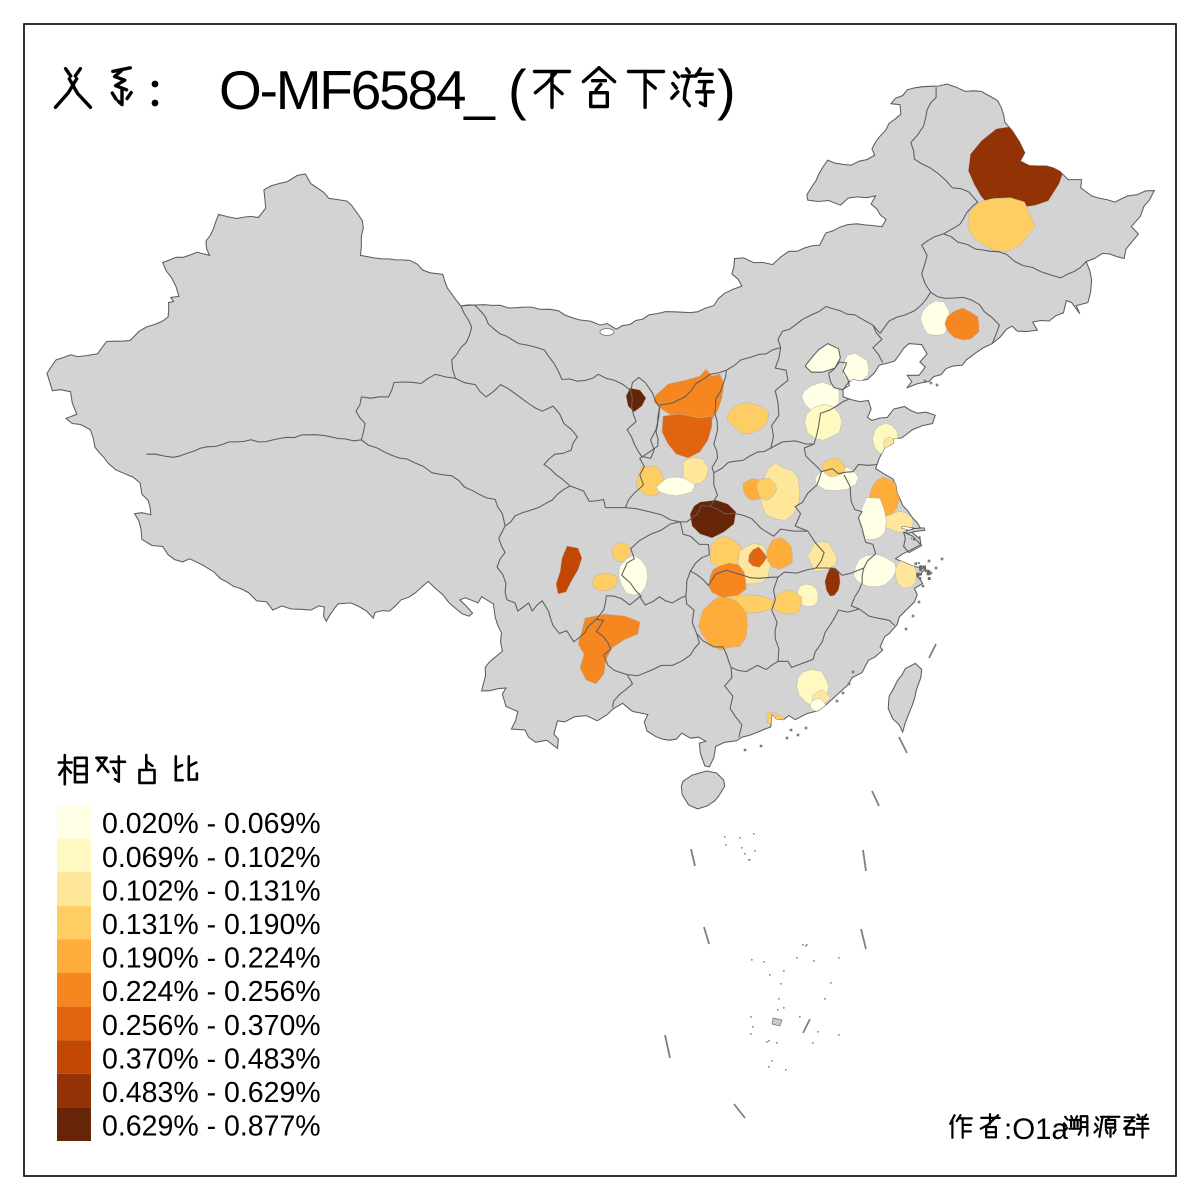  What do you see at coordinates (357, 90) in the screenshot?
I see `svg-text: O-MF6584_` at bounding box center [357, 90].